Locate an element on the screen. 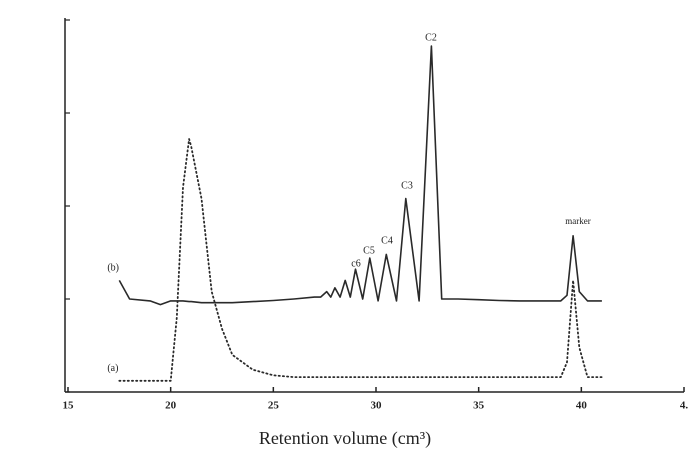  peak-label: c6 is located at coordinates (355, 263).